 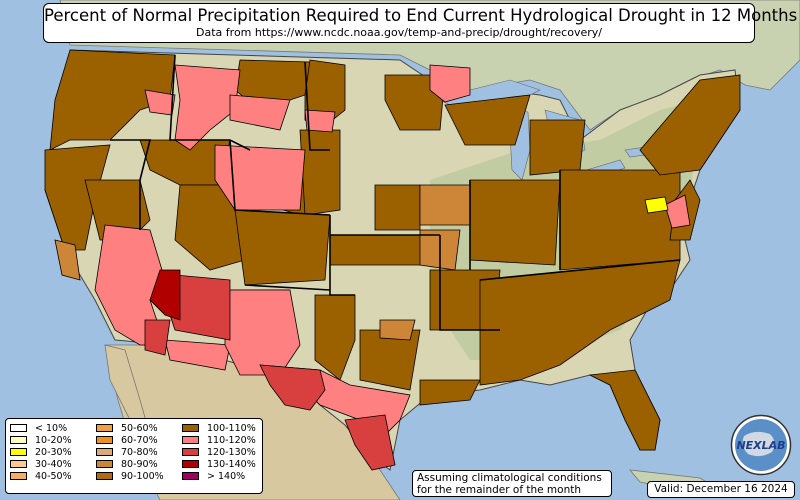 I want to click on legend-item: 40-50%, so click(x=41, y=476).